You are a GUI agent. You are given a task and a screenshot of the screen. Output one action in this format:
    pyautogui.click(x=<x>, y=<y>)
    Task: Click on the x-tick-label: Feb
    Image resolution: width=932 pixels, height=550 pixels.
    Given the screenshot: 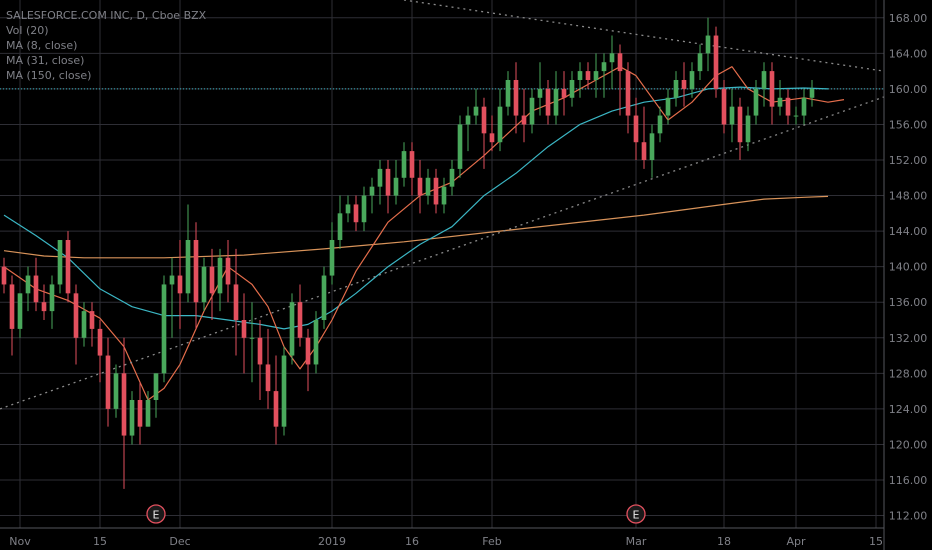 What is the action you would take?
    pyautogui.click(x=491, y=541)
    